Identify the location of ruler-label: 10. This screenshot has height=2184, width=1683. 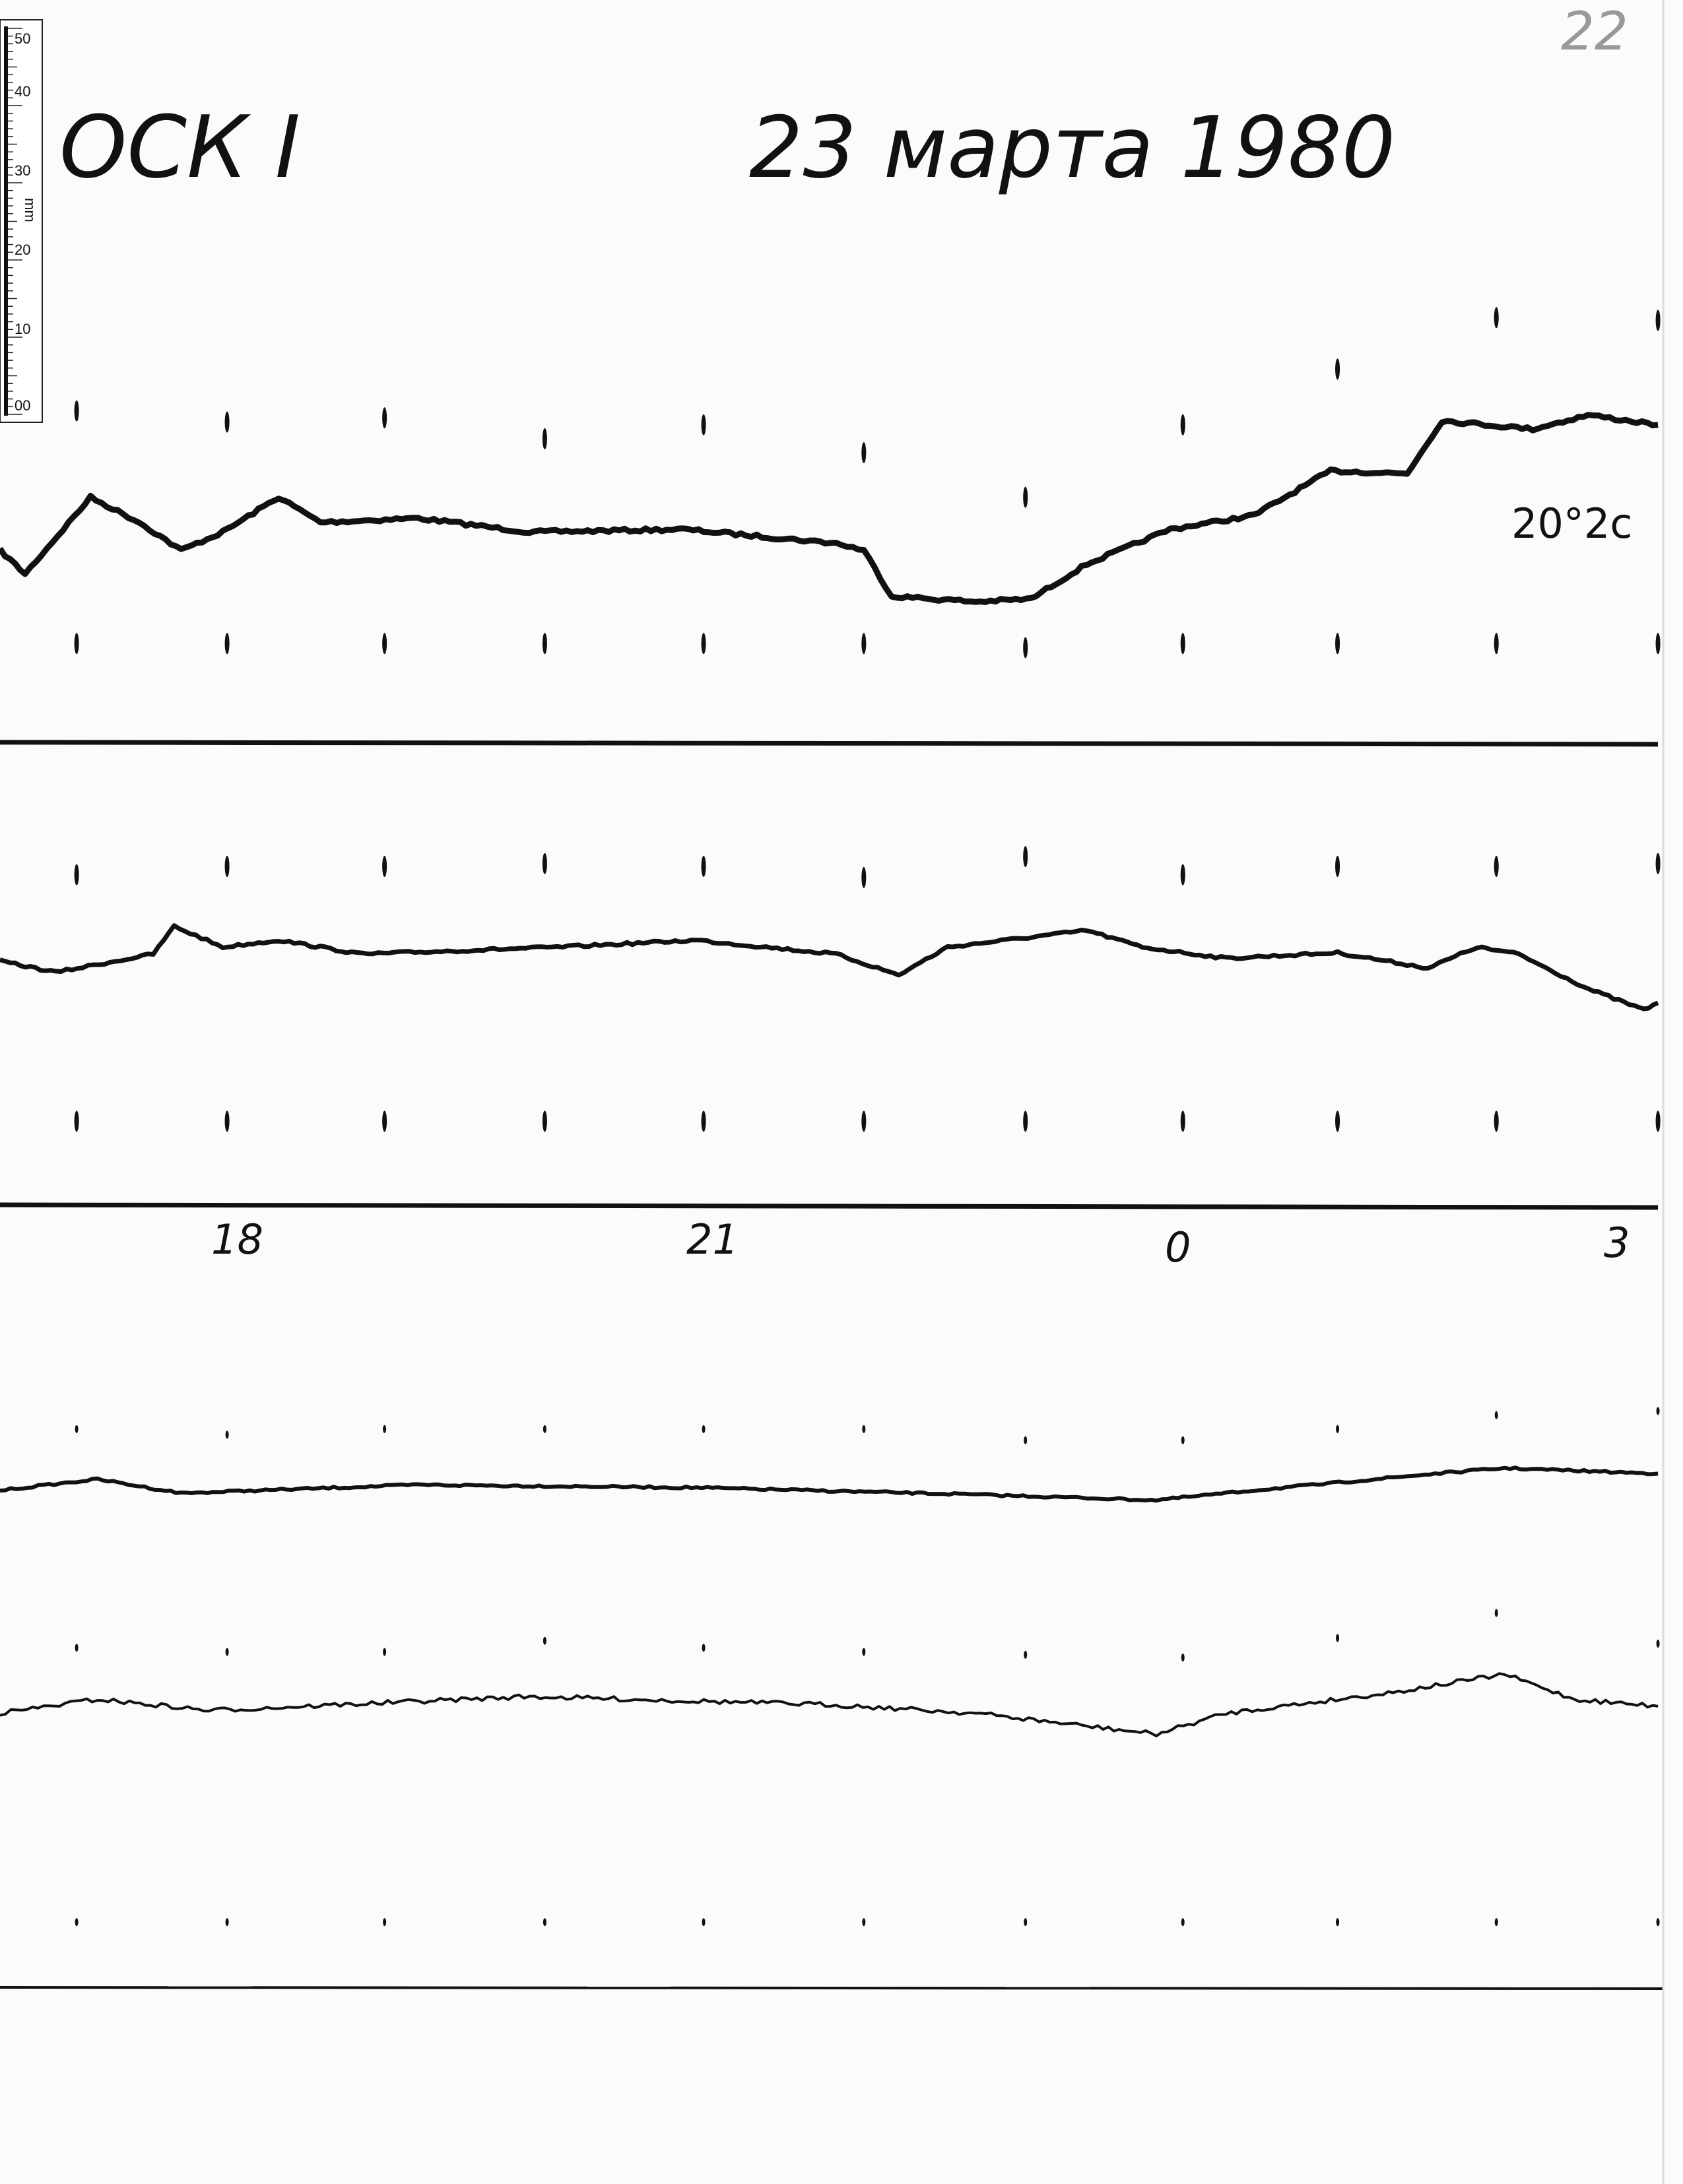
(23, 329).